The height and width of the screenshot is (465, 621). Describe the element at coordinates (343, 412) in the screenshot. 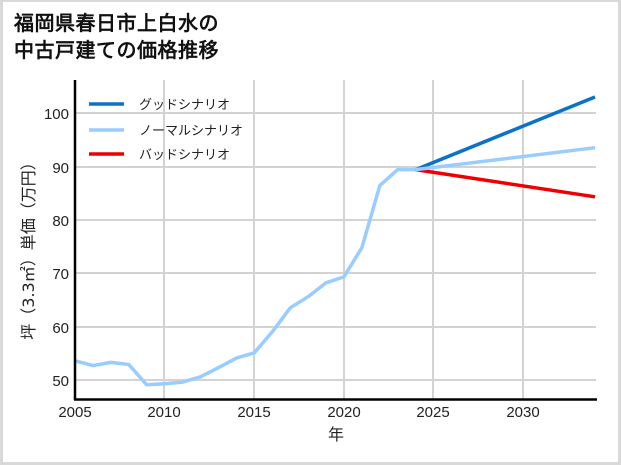

I see `x-tick-2020: 2020` at that location.